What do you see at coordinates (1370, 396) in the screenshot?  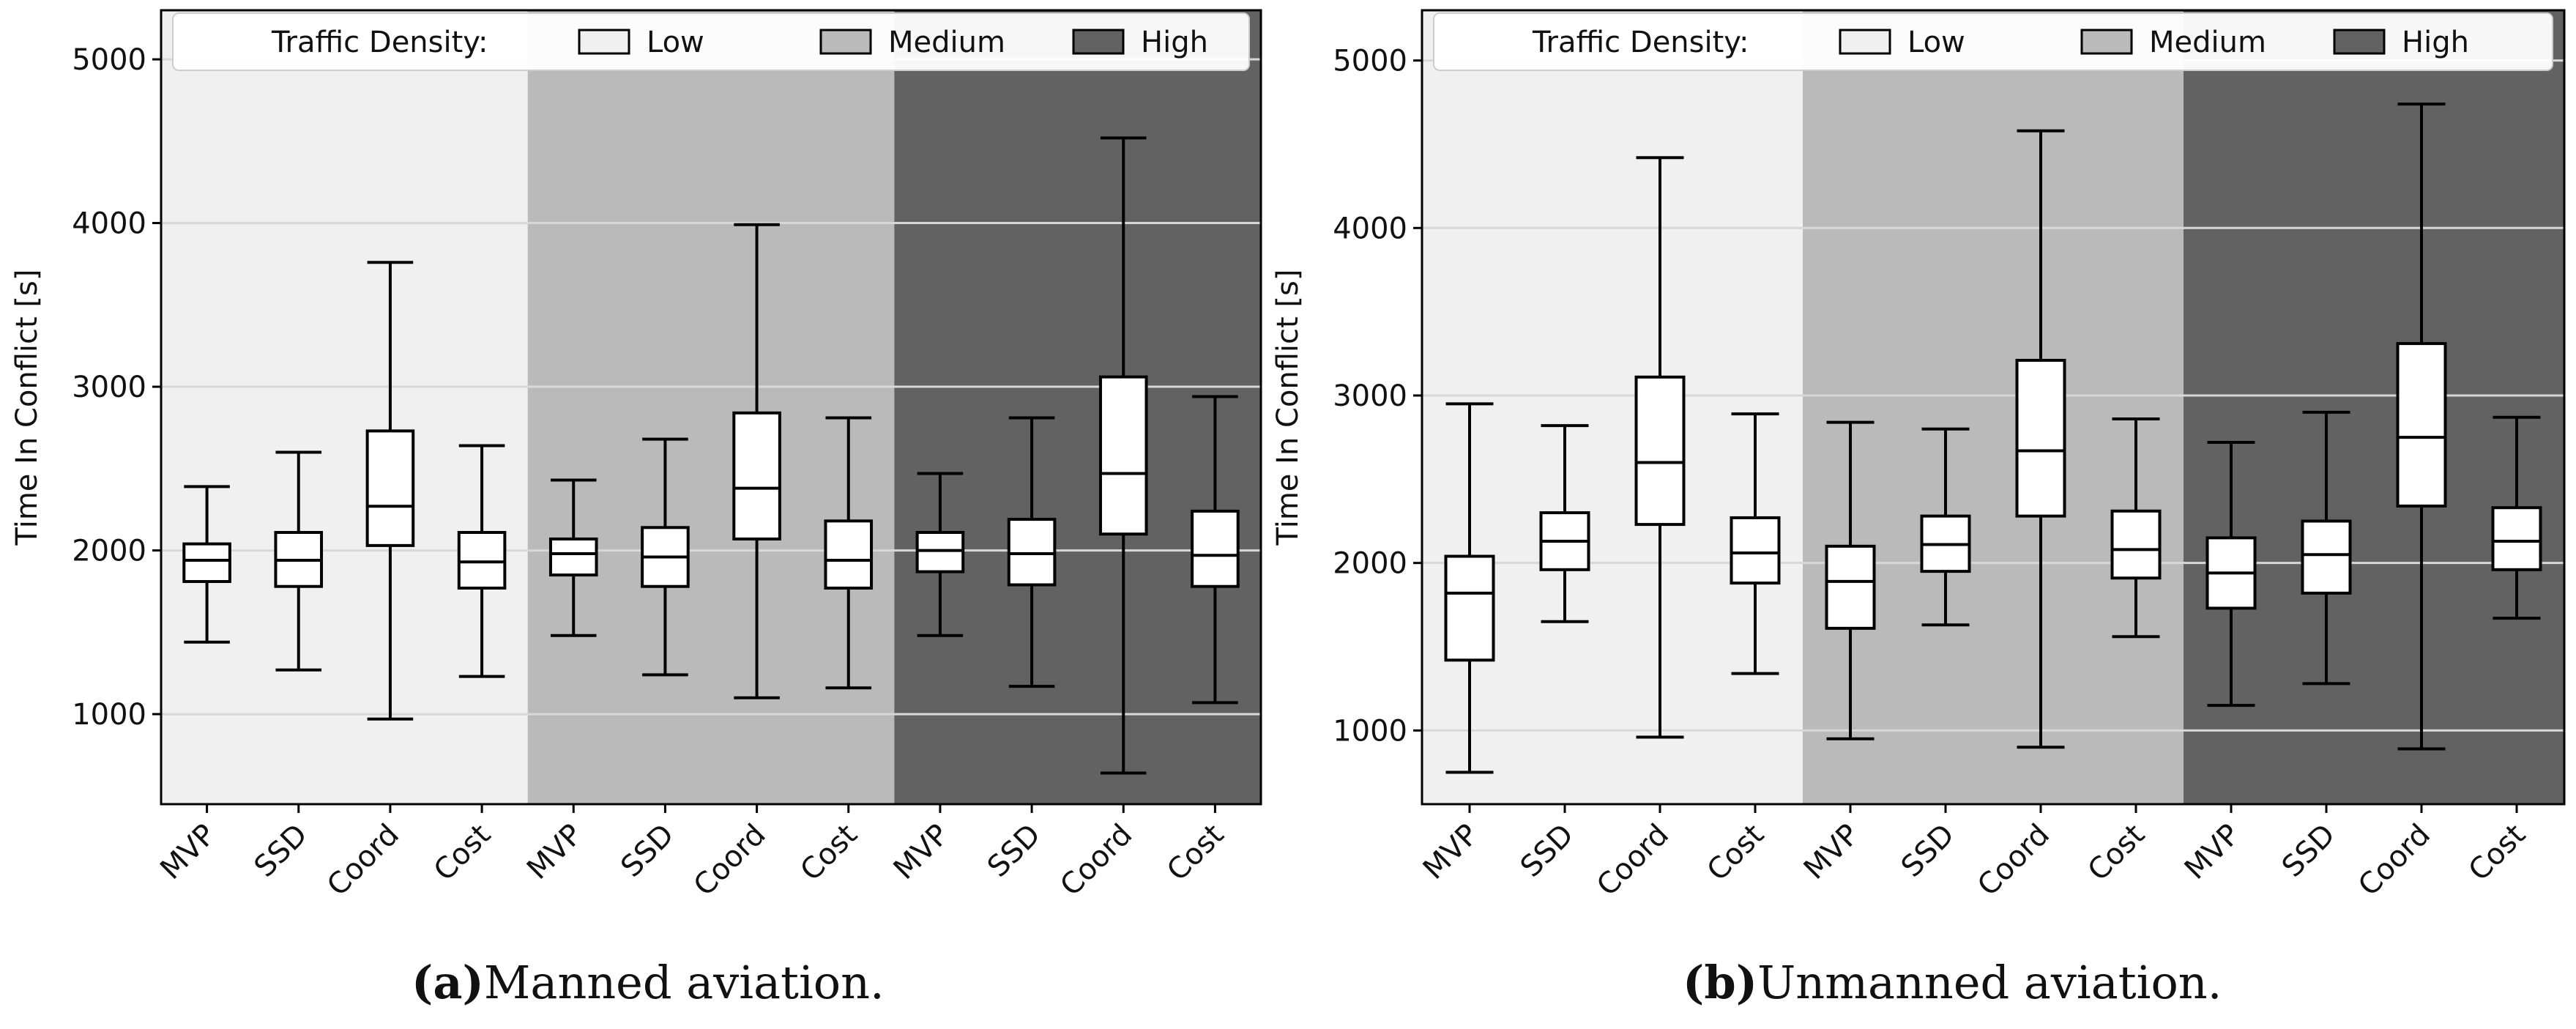 I see `chart-b-y-tick-label: 3000` at bounding box center [1370, 396].